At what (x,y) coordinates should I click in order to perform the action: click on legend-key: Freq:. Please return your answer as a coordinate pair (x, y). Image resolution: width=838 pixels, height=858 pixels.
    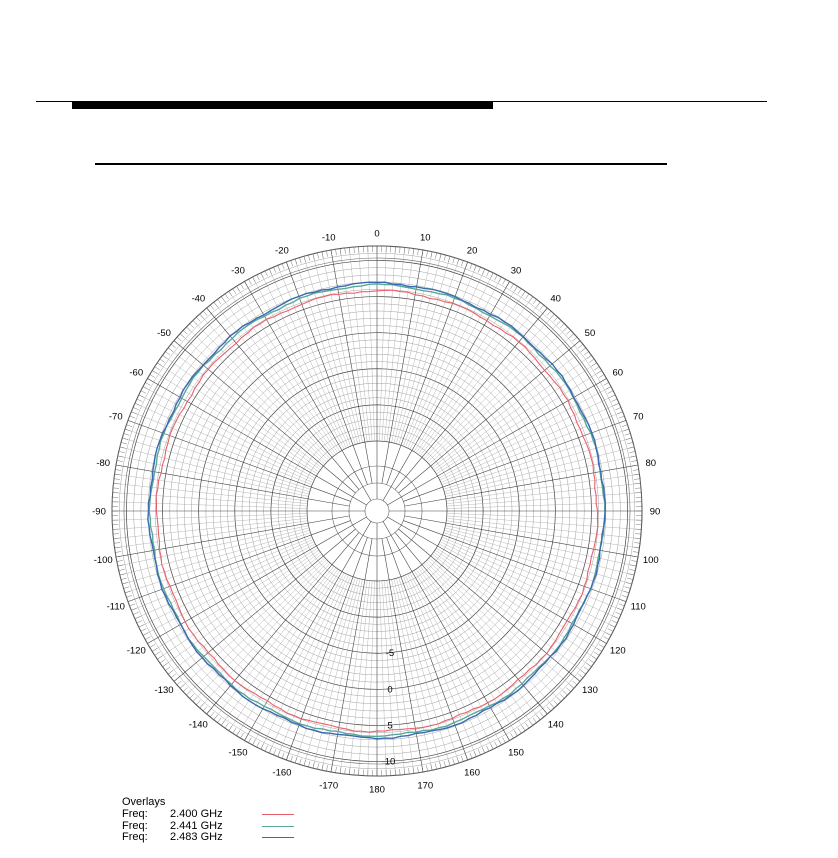
    Looking at the image, I should click on (135, 837).